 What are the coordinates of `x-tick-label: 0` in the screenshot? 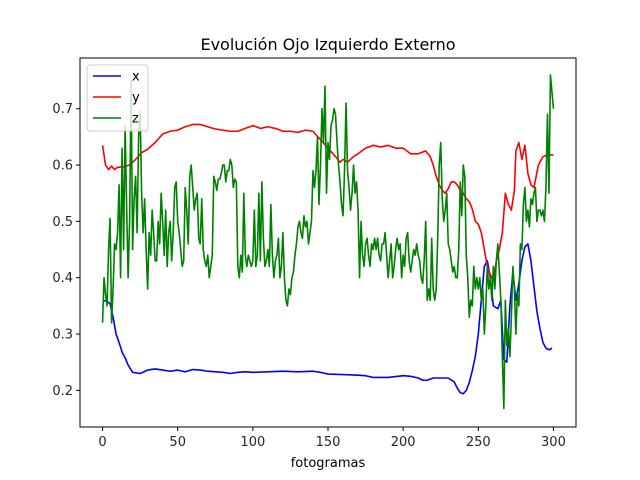 It's located at (102, 442).